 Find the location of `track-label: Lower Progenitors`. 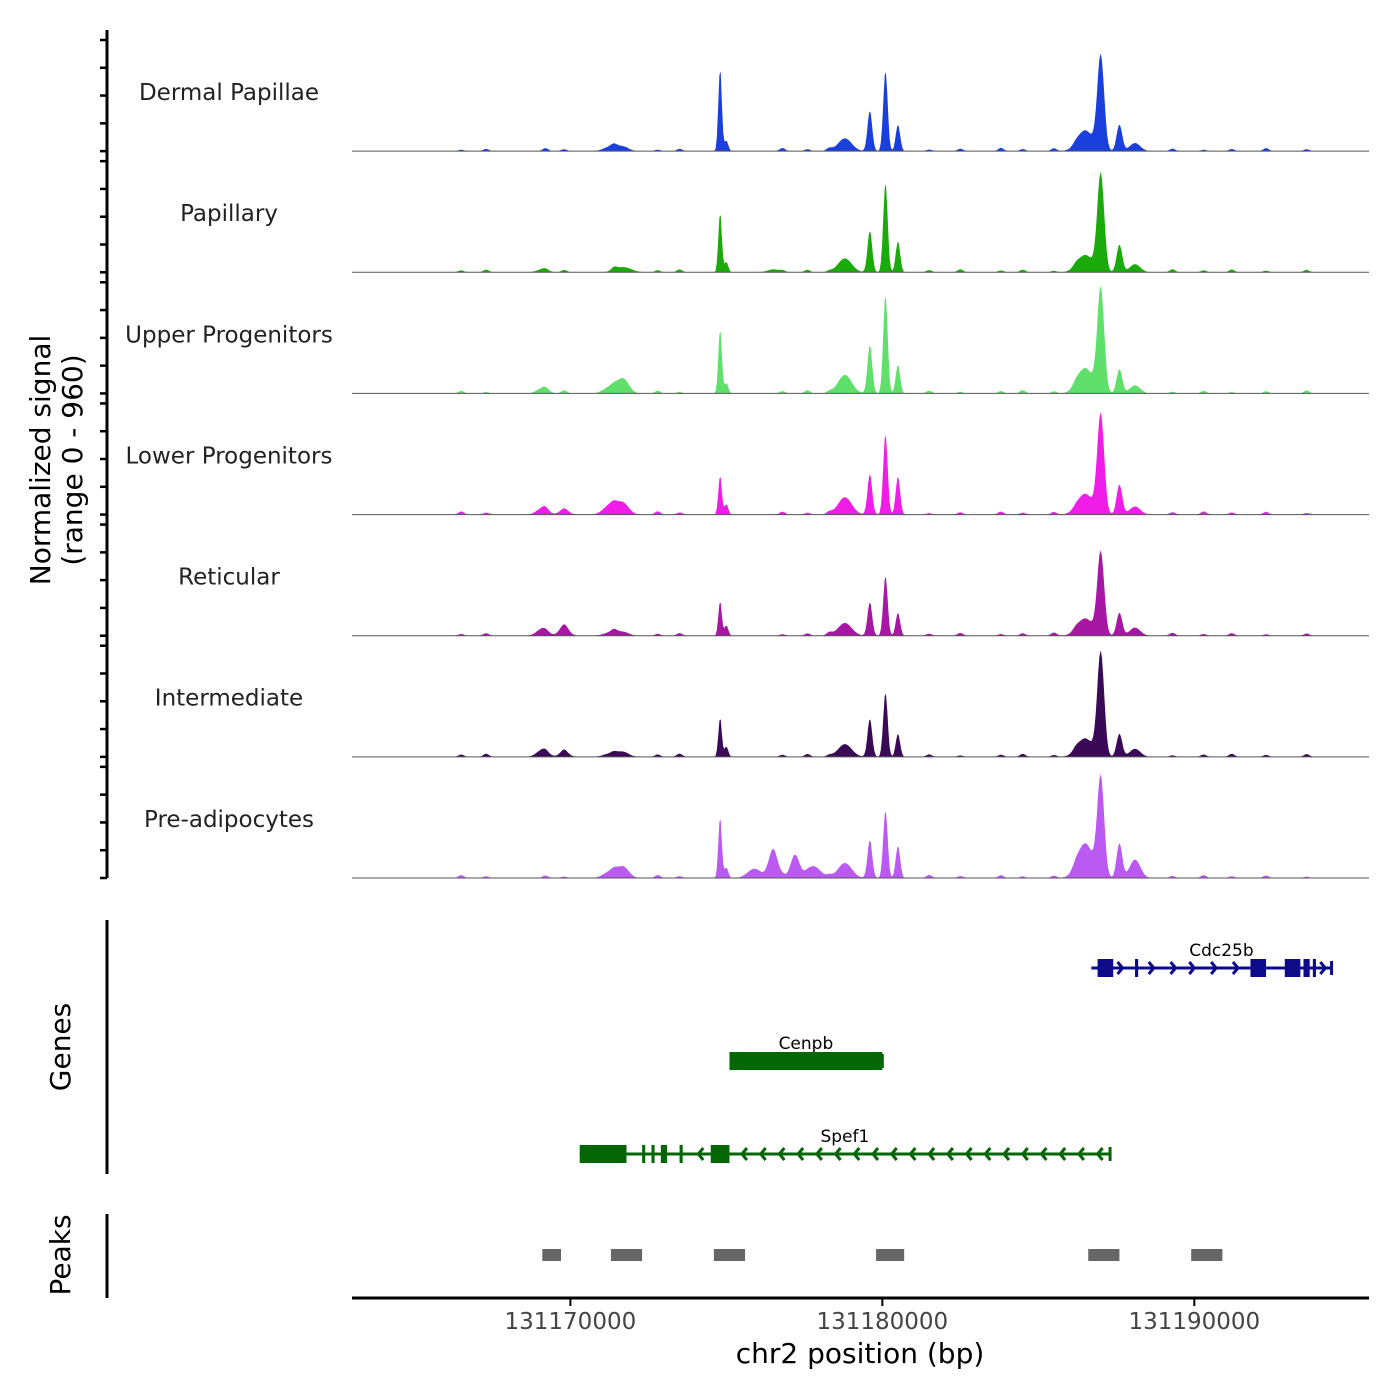

track-label: Lower Progenitors is located at coordinates (229, 456).